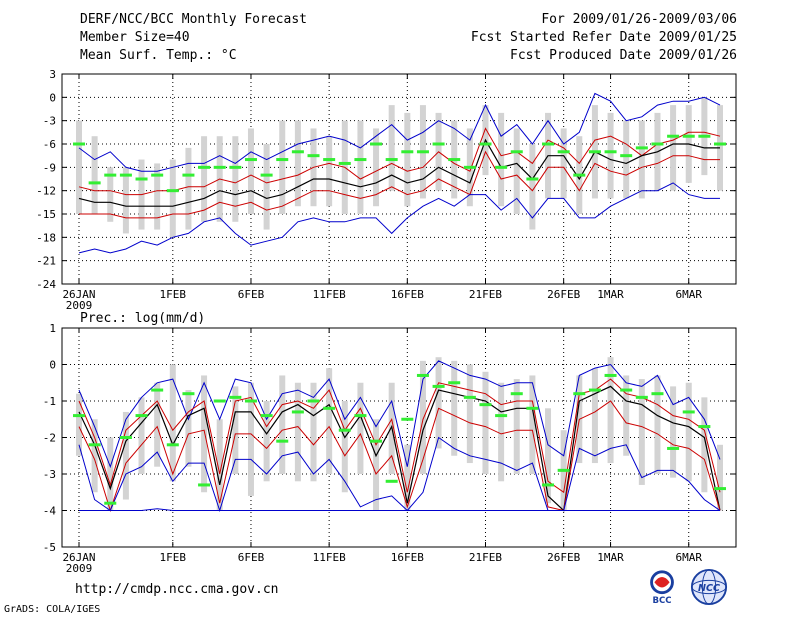  Describe the element at coordinates (177, 589) in the screenshot. I see `source-url: http://cmdp.ncc.cma.gov.cn` at that location.